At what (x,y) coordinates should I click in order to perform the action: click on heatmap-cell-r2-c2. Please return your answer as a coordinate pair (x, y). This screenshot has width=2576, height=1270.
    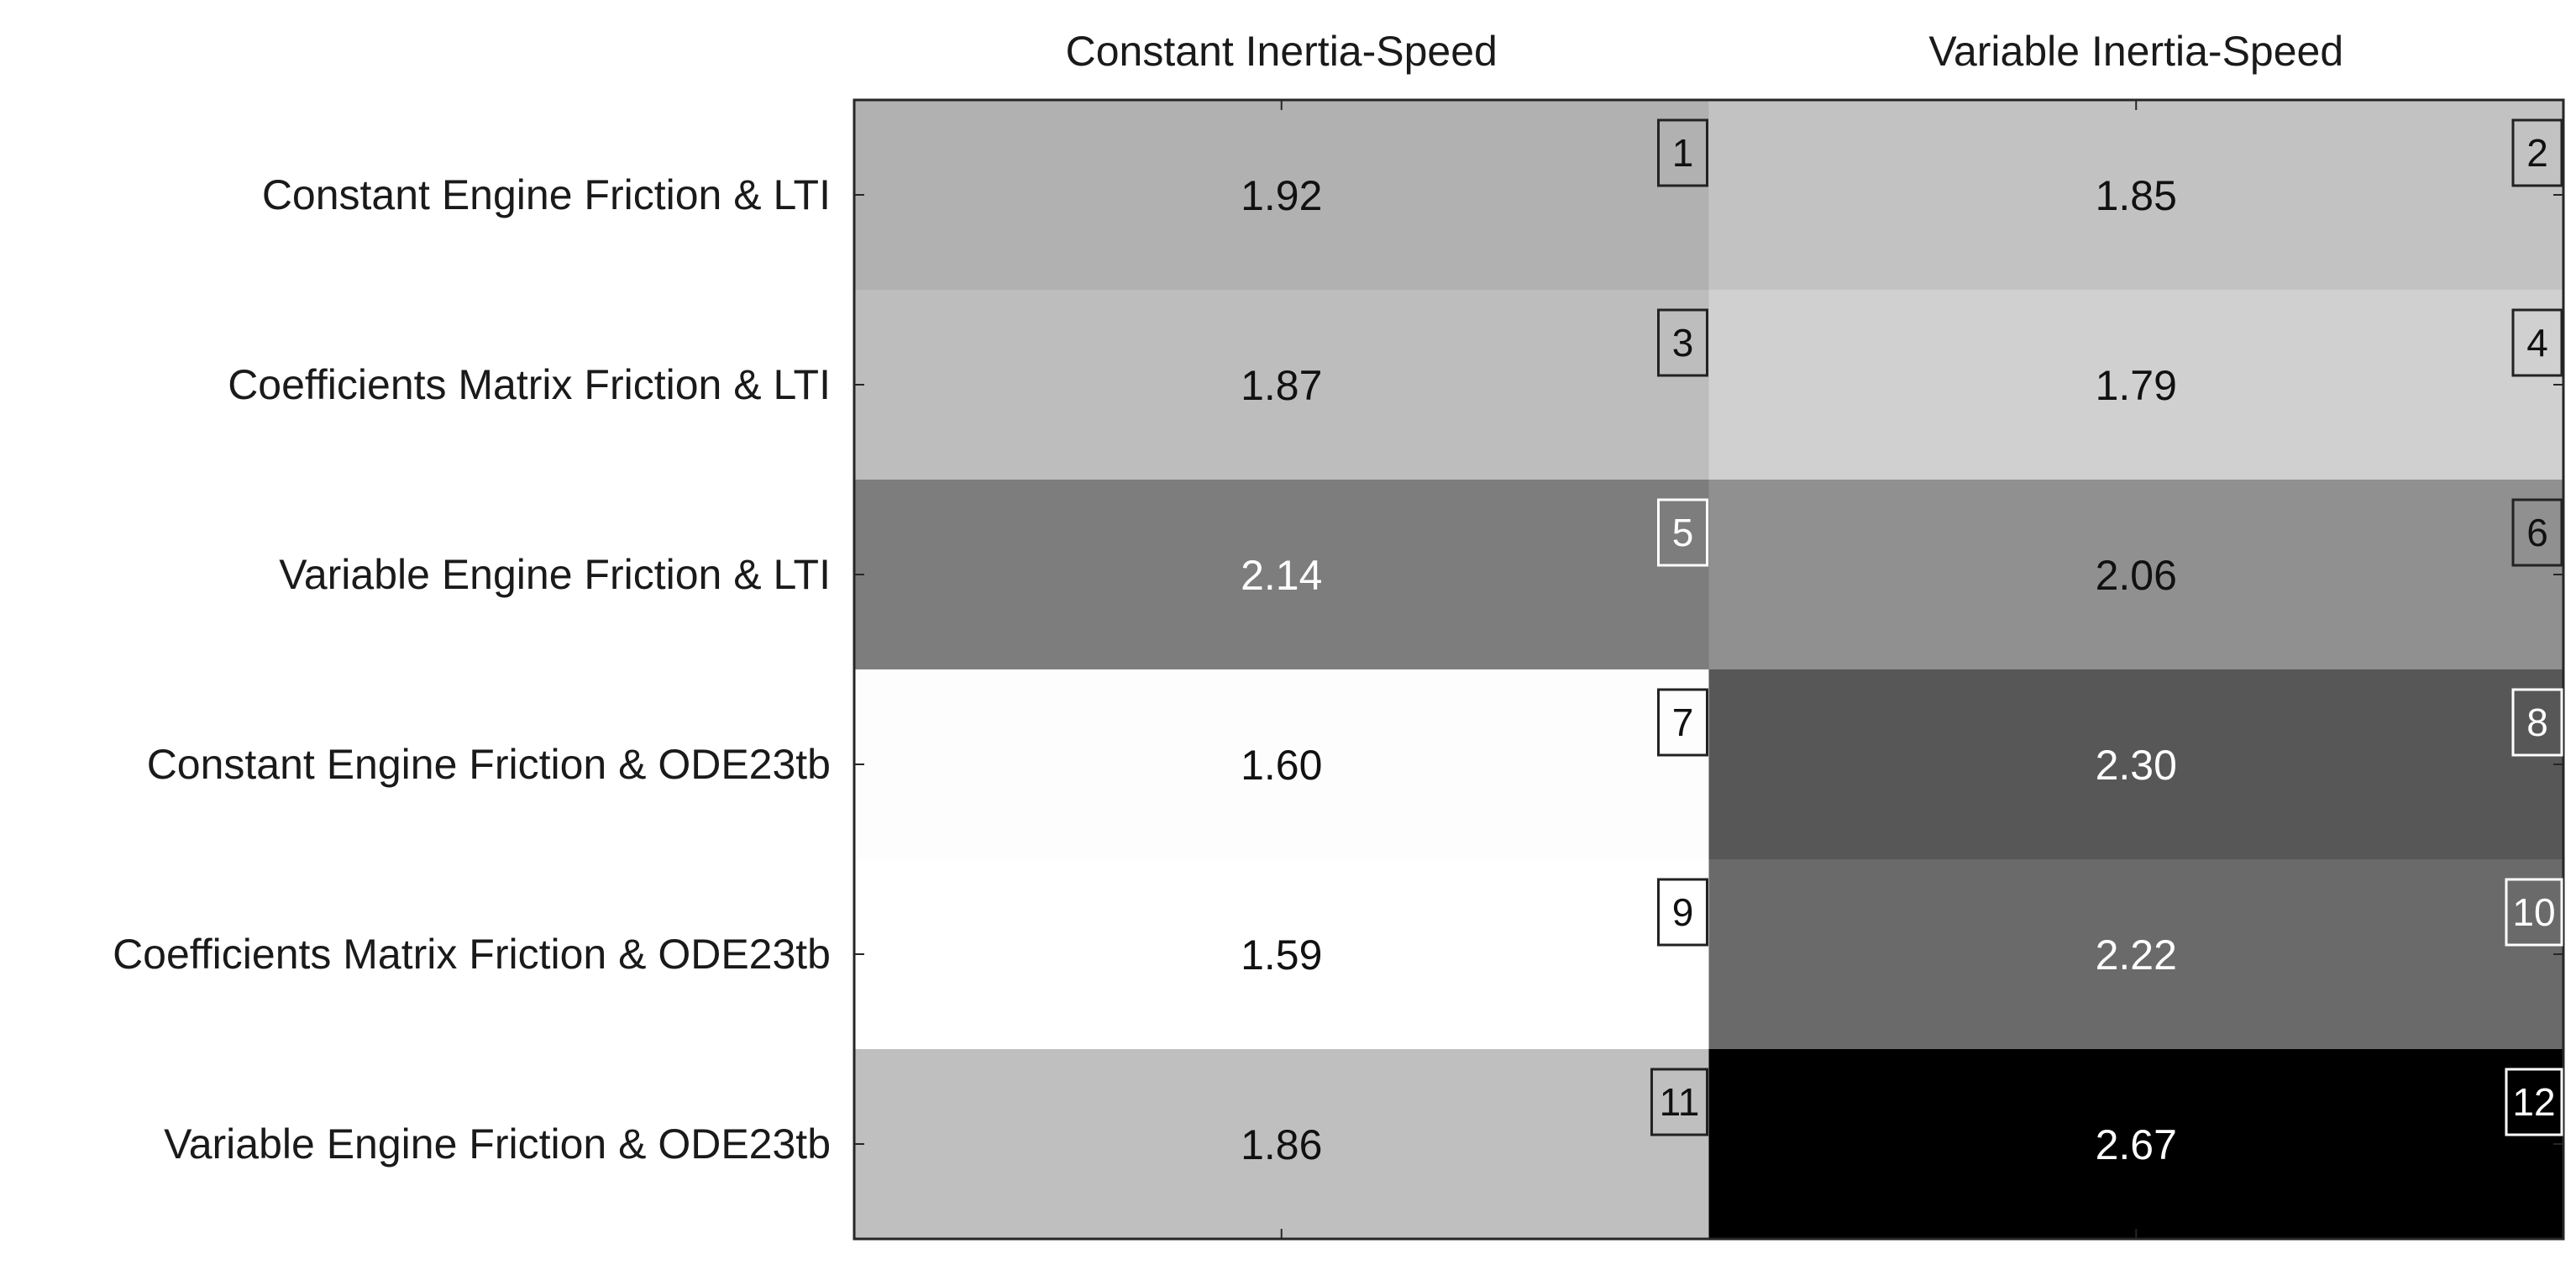
    Looking at the image, I should click on (2136, 385).